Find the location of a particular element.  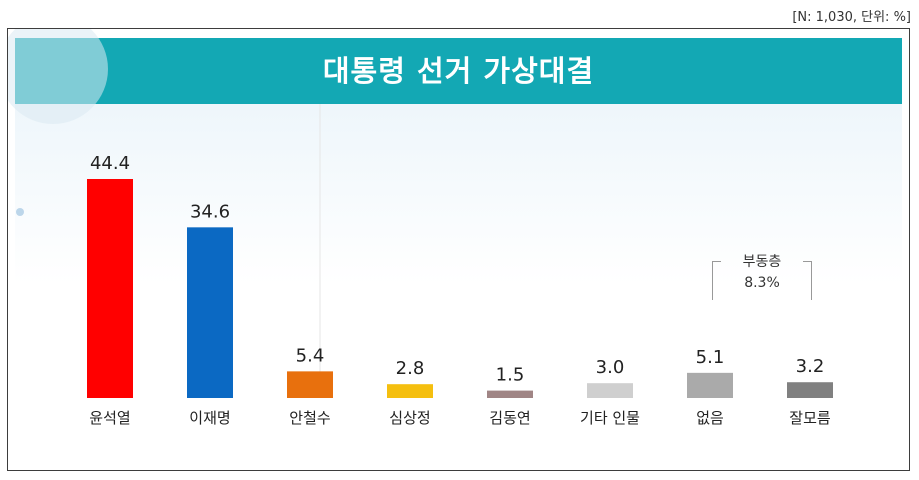

value-label: 1.5 is located at coordinates (510, 375).